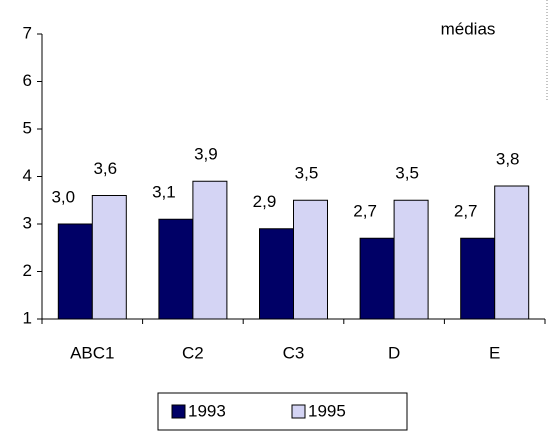  I want to click on y-tick-label: 5, so click(27, 127).